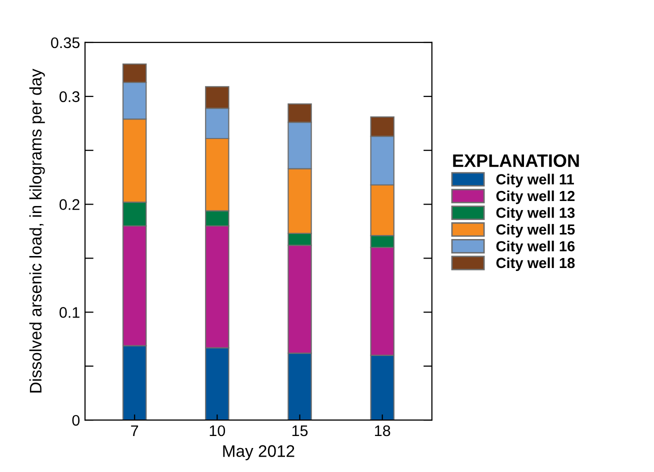 This screenshot has height=472, width=654. I want to click on x-tick-label: 7, so click(134, 431).